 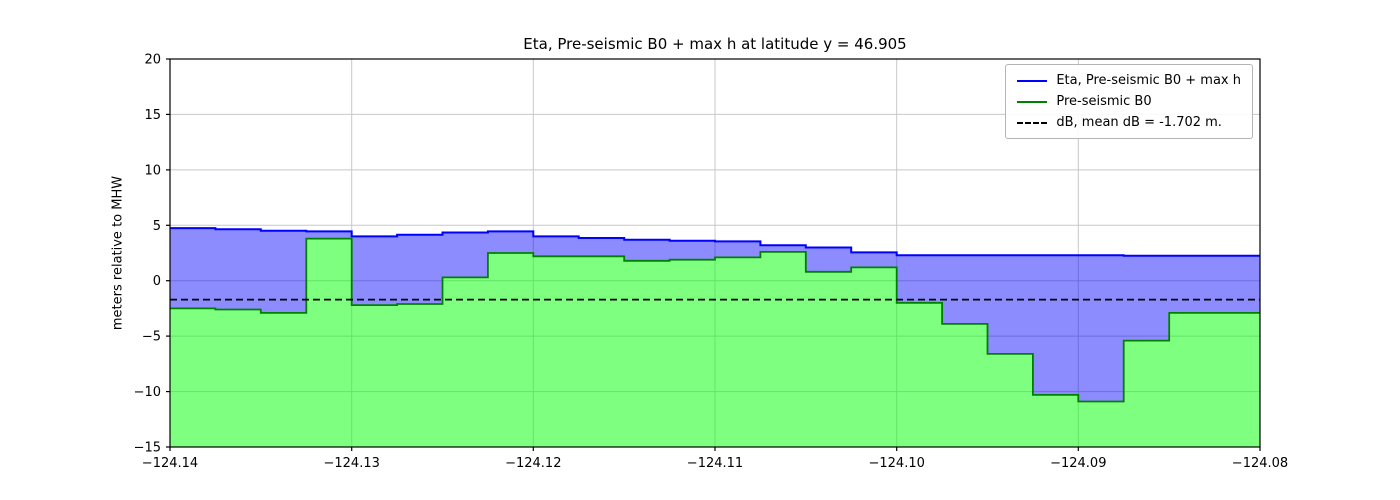 What do you see at coordinates (170, 463) in the screenshot?
I see `x-tick-label: −124.14` at bounding box center [170, 463].